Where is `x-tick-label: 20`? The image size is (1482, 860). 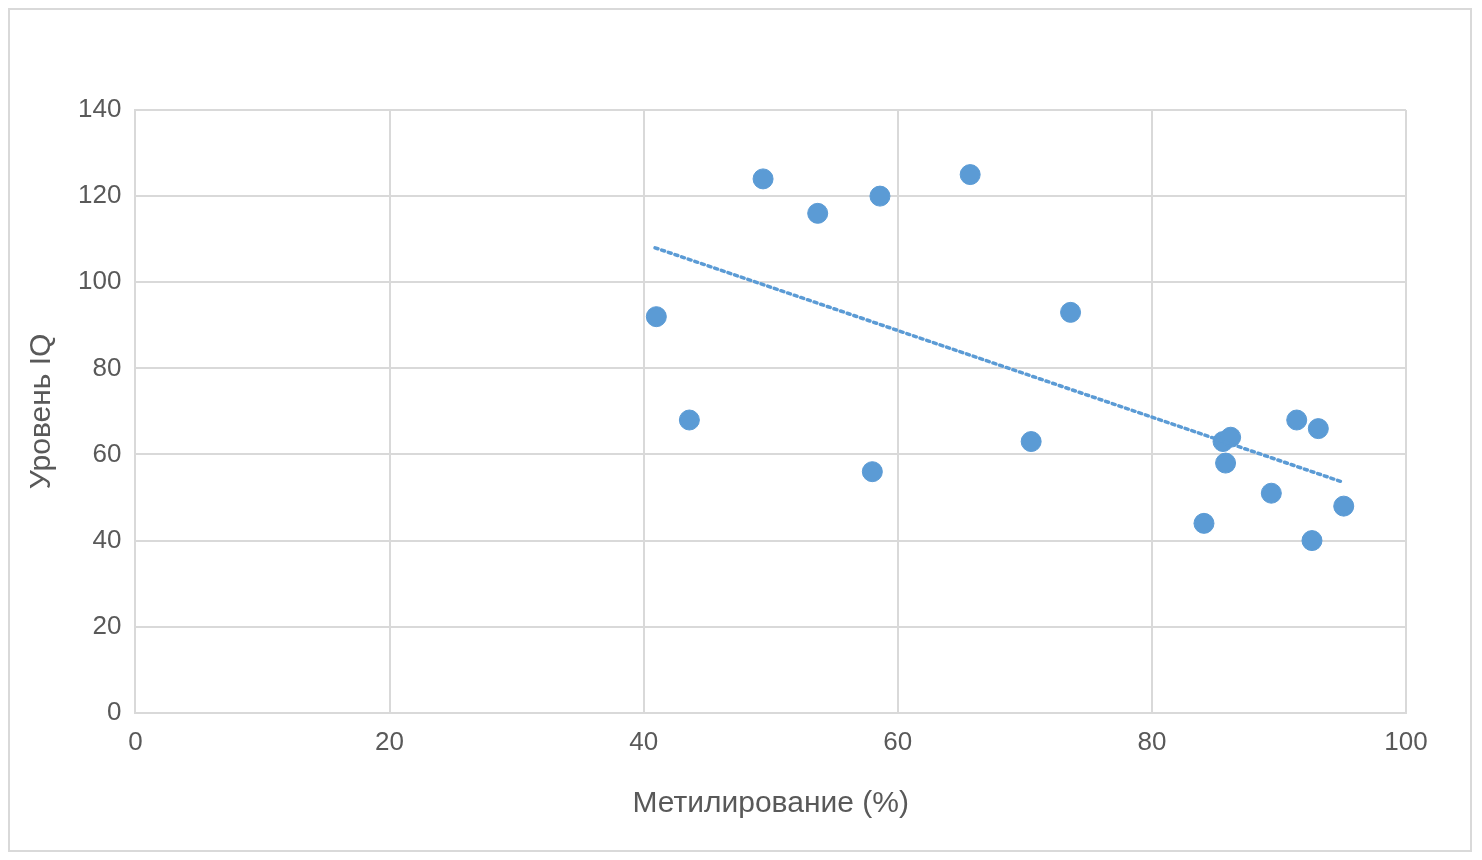
x-tick-label: 20 is located at coordinates (389, 740).